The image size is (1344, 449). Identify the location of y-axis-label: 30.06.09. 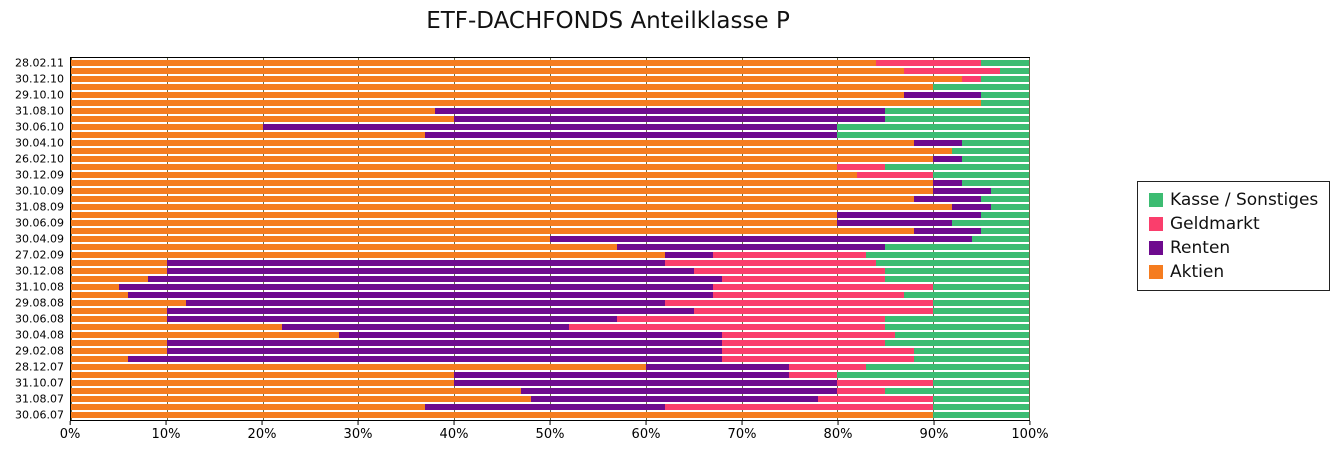
(39, 223).